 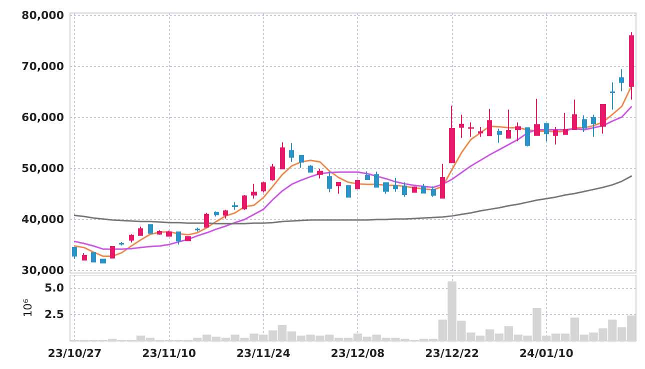 I want to click on y-tick-label: 70,000, so click(x=43, y=67).